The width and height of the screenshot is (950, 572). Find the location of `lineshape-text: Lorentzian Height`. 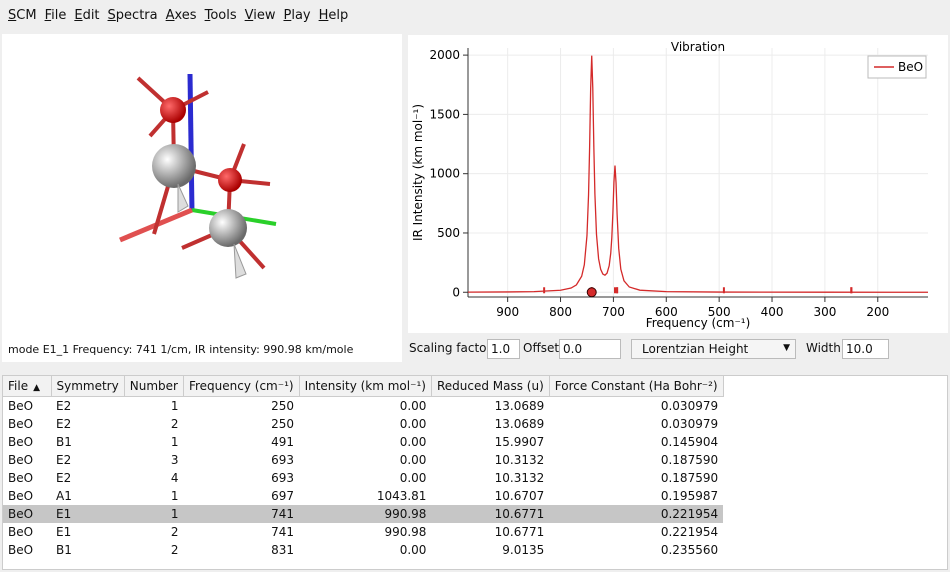

lineshape-text: Lorentzian Height is located at coordinates (695, 349).